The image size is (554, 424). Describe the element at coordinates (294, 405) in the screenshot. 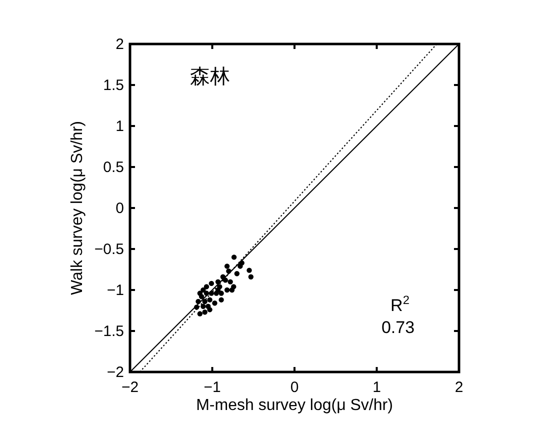

I see `x-axis-title: M-mesh survey log(μ Sv/hr)` at that location.